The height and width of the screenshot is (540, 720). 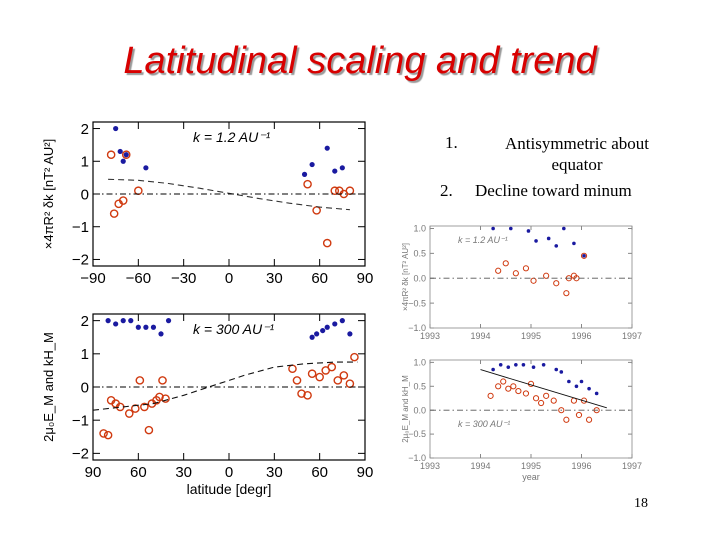 What do you see at coordinates (430, 336) in the screenshot?
I see `x-tick-label: 1993` at bounding box center [430, 336].